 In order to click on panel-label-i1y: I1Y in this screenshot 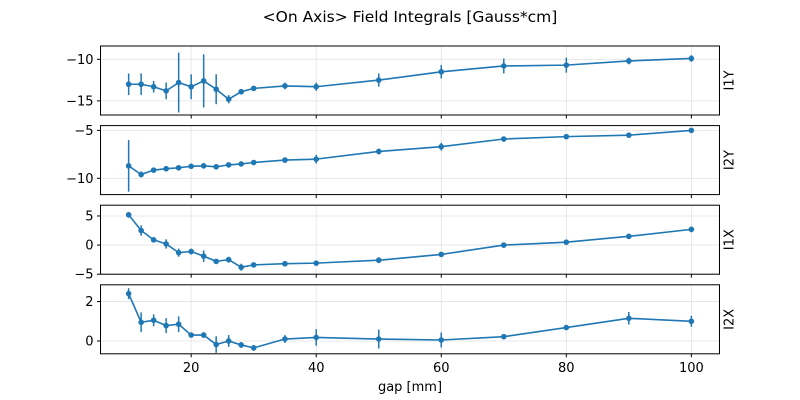, I will do `click(730, 80)`.